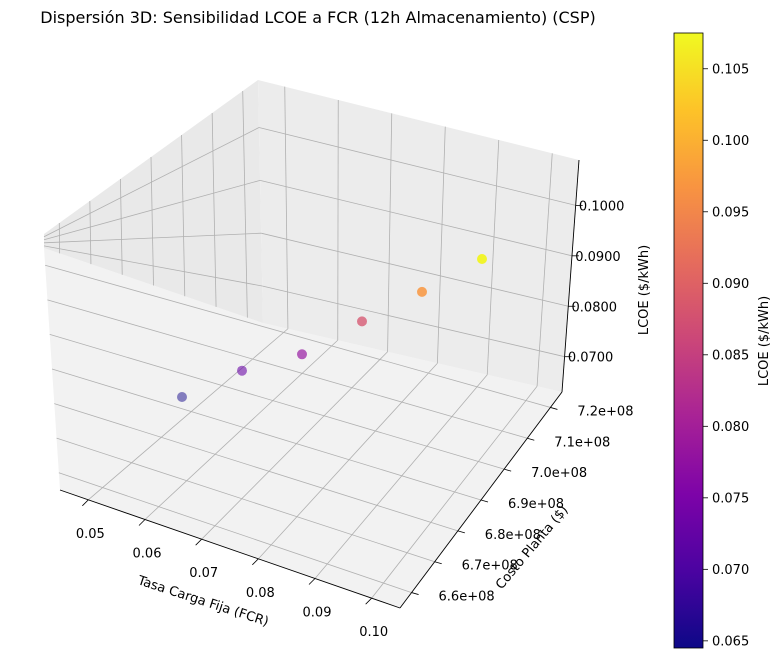 The width and height of the screenshot is (782, 663). What do you see at coordinates (147, 554) in the screenshot?
I see `x-tick-label: 0.06` at bounding box center [147, 554].